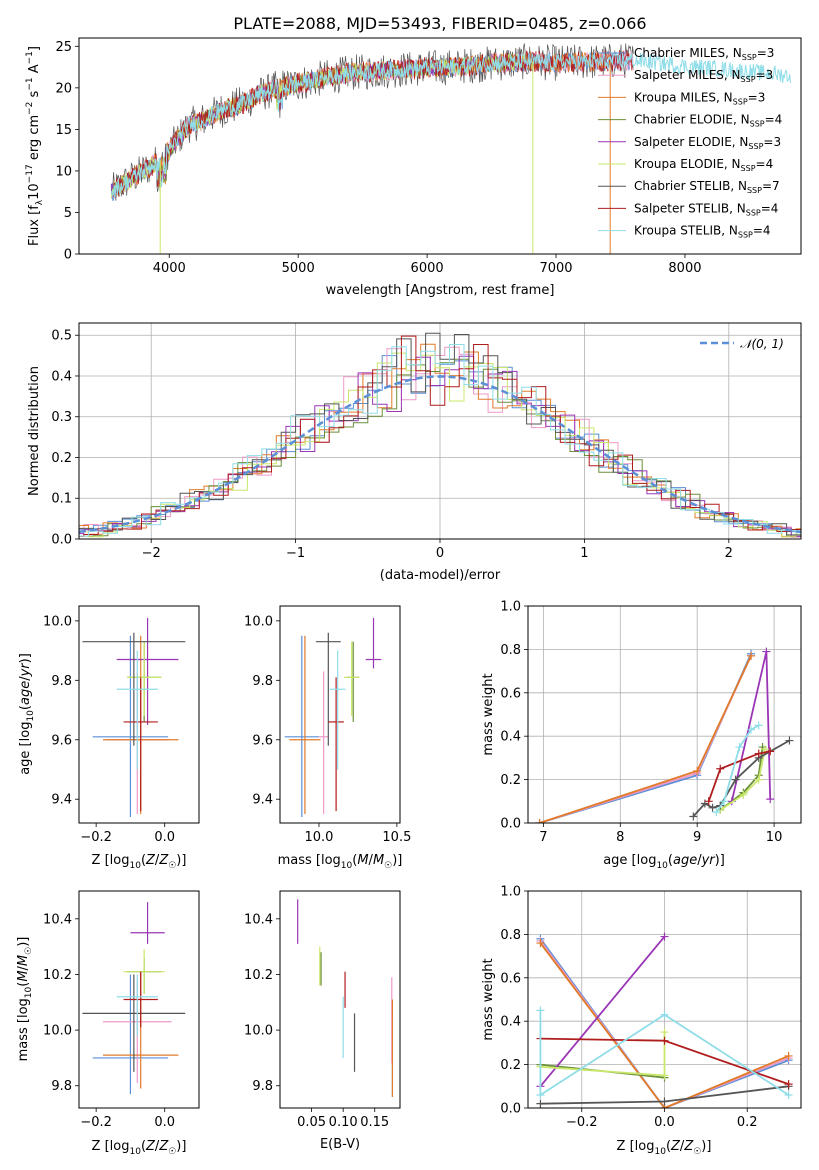  What do you see at coordinates (27, 714) in the screenshot?
I see `y-axis-label: age [log10(age/yr)]` at bounding box center [27, 714].